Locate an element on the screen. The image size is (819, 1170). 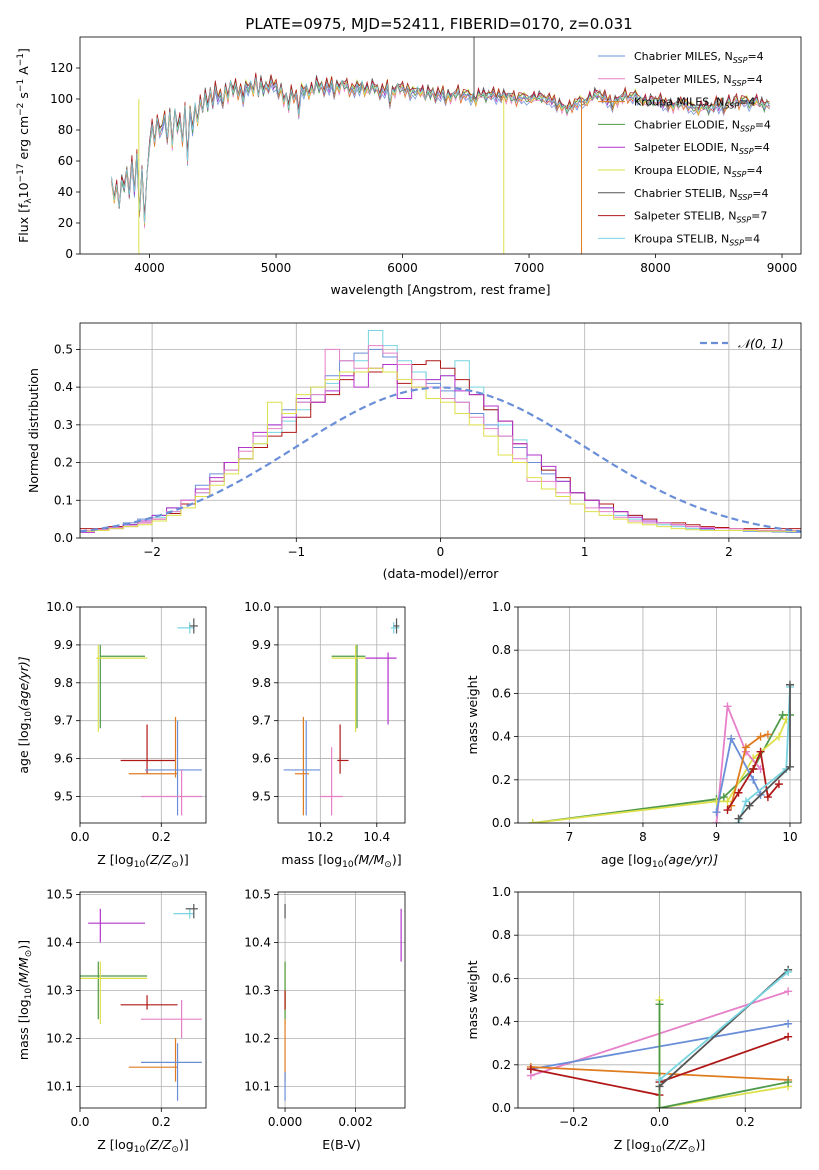
mass-vs-extinction-panel: 0.000 0.002 10.1 10.2 10.3 10.4 10.5 E(B-V) is located at coordinates (325, 1019).